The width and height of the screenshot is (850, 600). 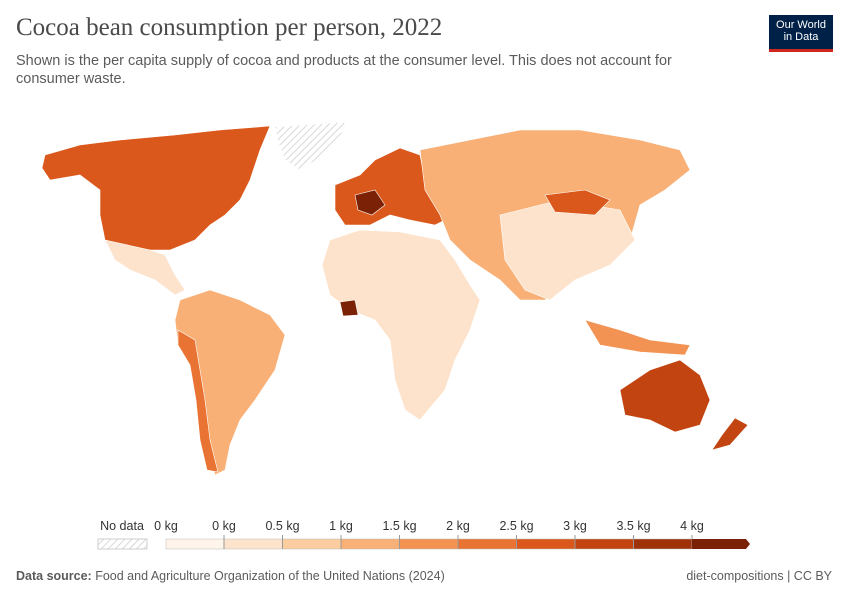 I want to click on mongolia, so click(x=577, y=202).